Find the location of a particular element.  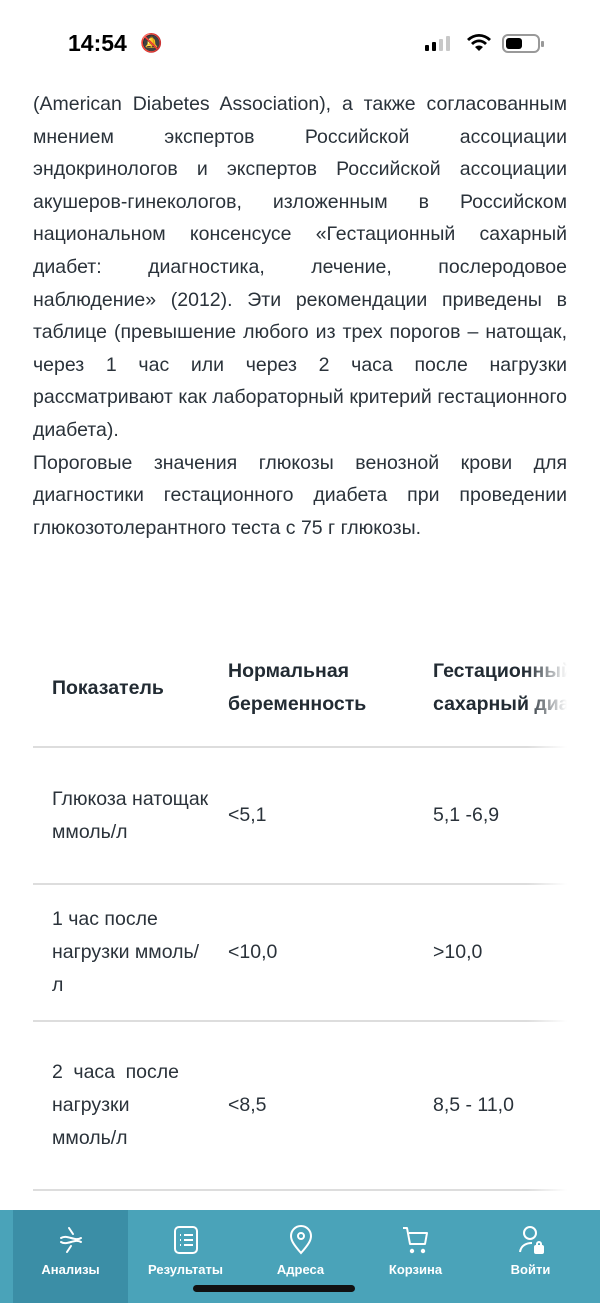

table-cell: Глюкоза натощак ммоль/л is located at coordinates (121, 816).